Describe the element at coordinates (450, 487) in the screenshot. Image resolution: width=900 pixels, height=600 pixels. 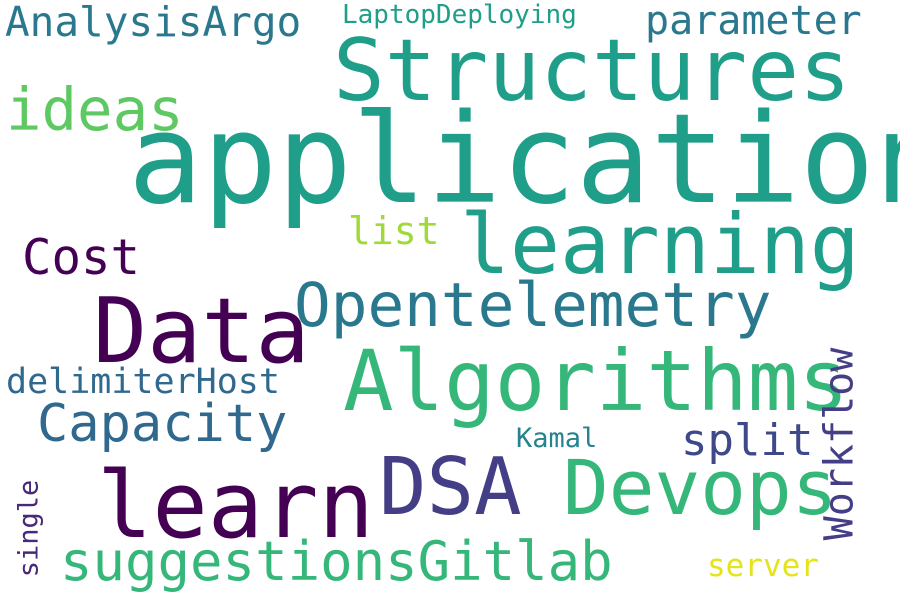
I see `word-dsa: DSA` at that location.